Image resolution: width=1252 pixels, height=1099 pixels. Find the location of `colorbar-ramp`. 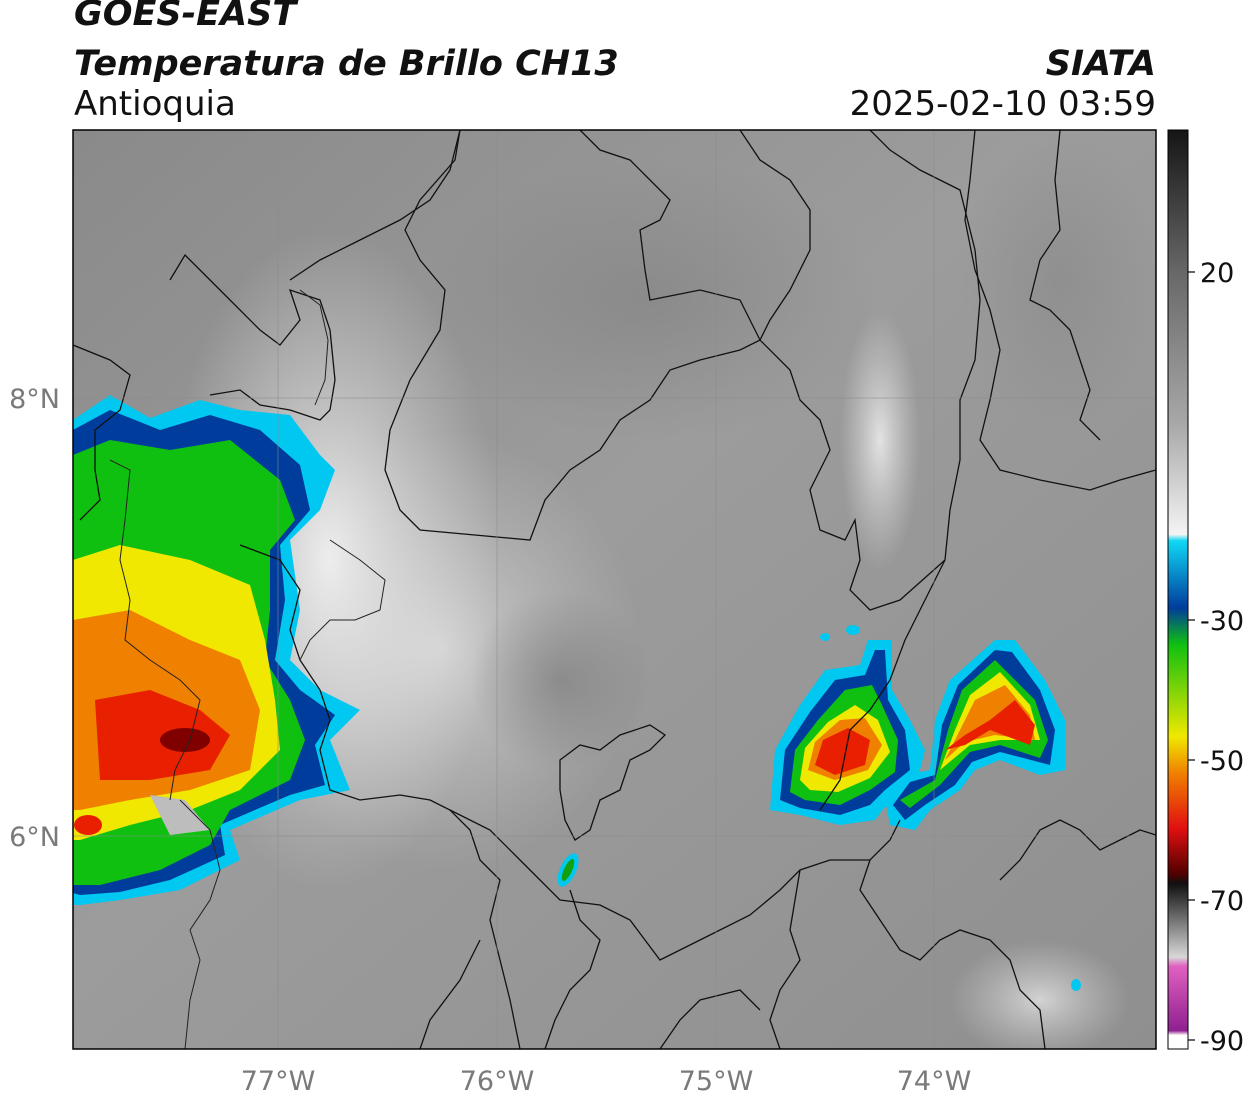

colorbar-ramp is located at coordinates (1178, 589).